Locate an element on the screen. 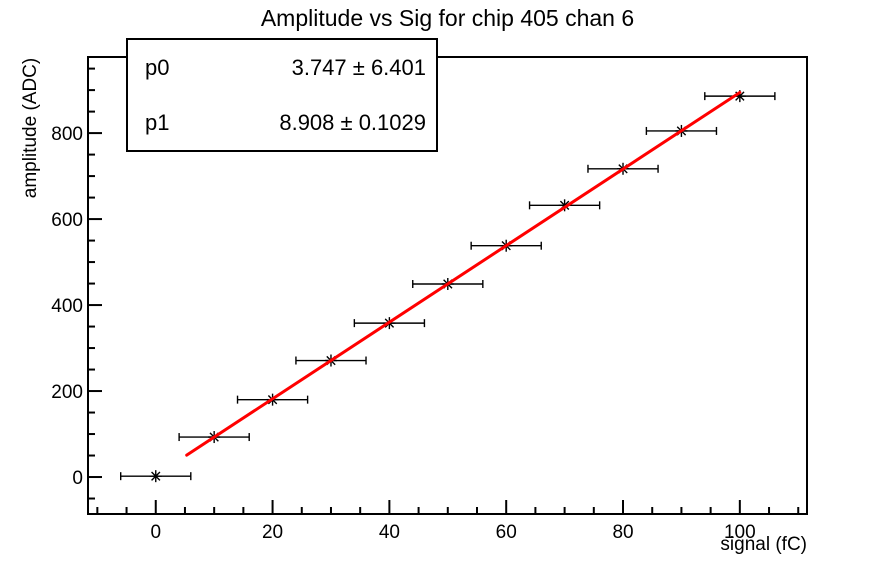 This screenshot has width=896, height=572. y-tick-label: 200 is located at coordinates (67, 392).